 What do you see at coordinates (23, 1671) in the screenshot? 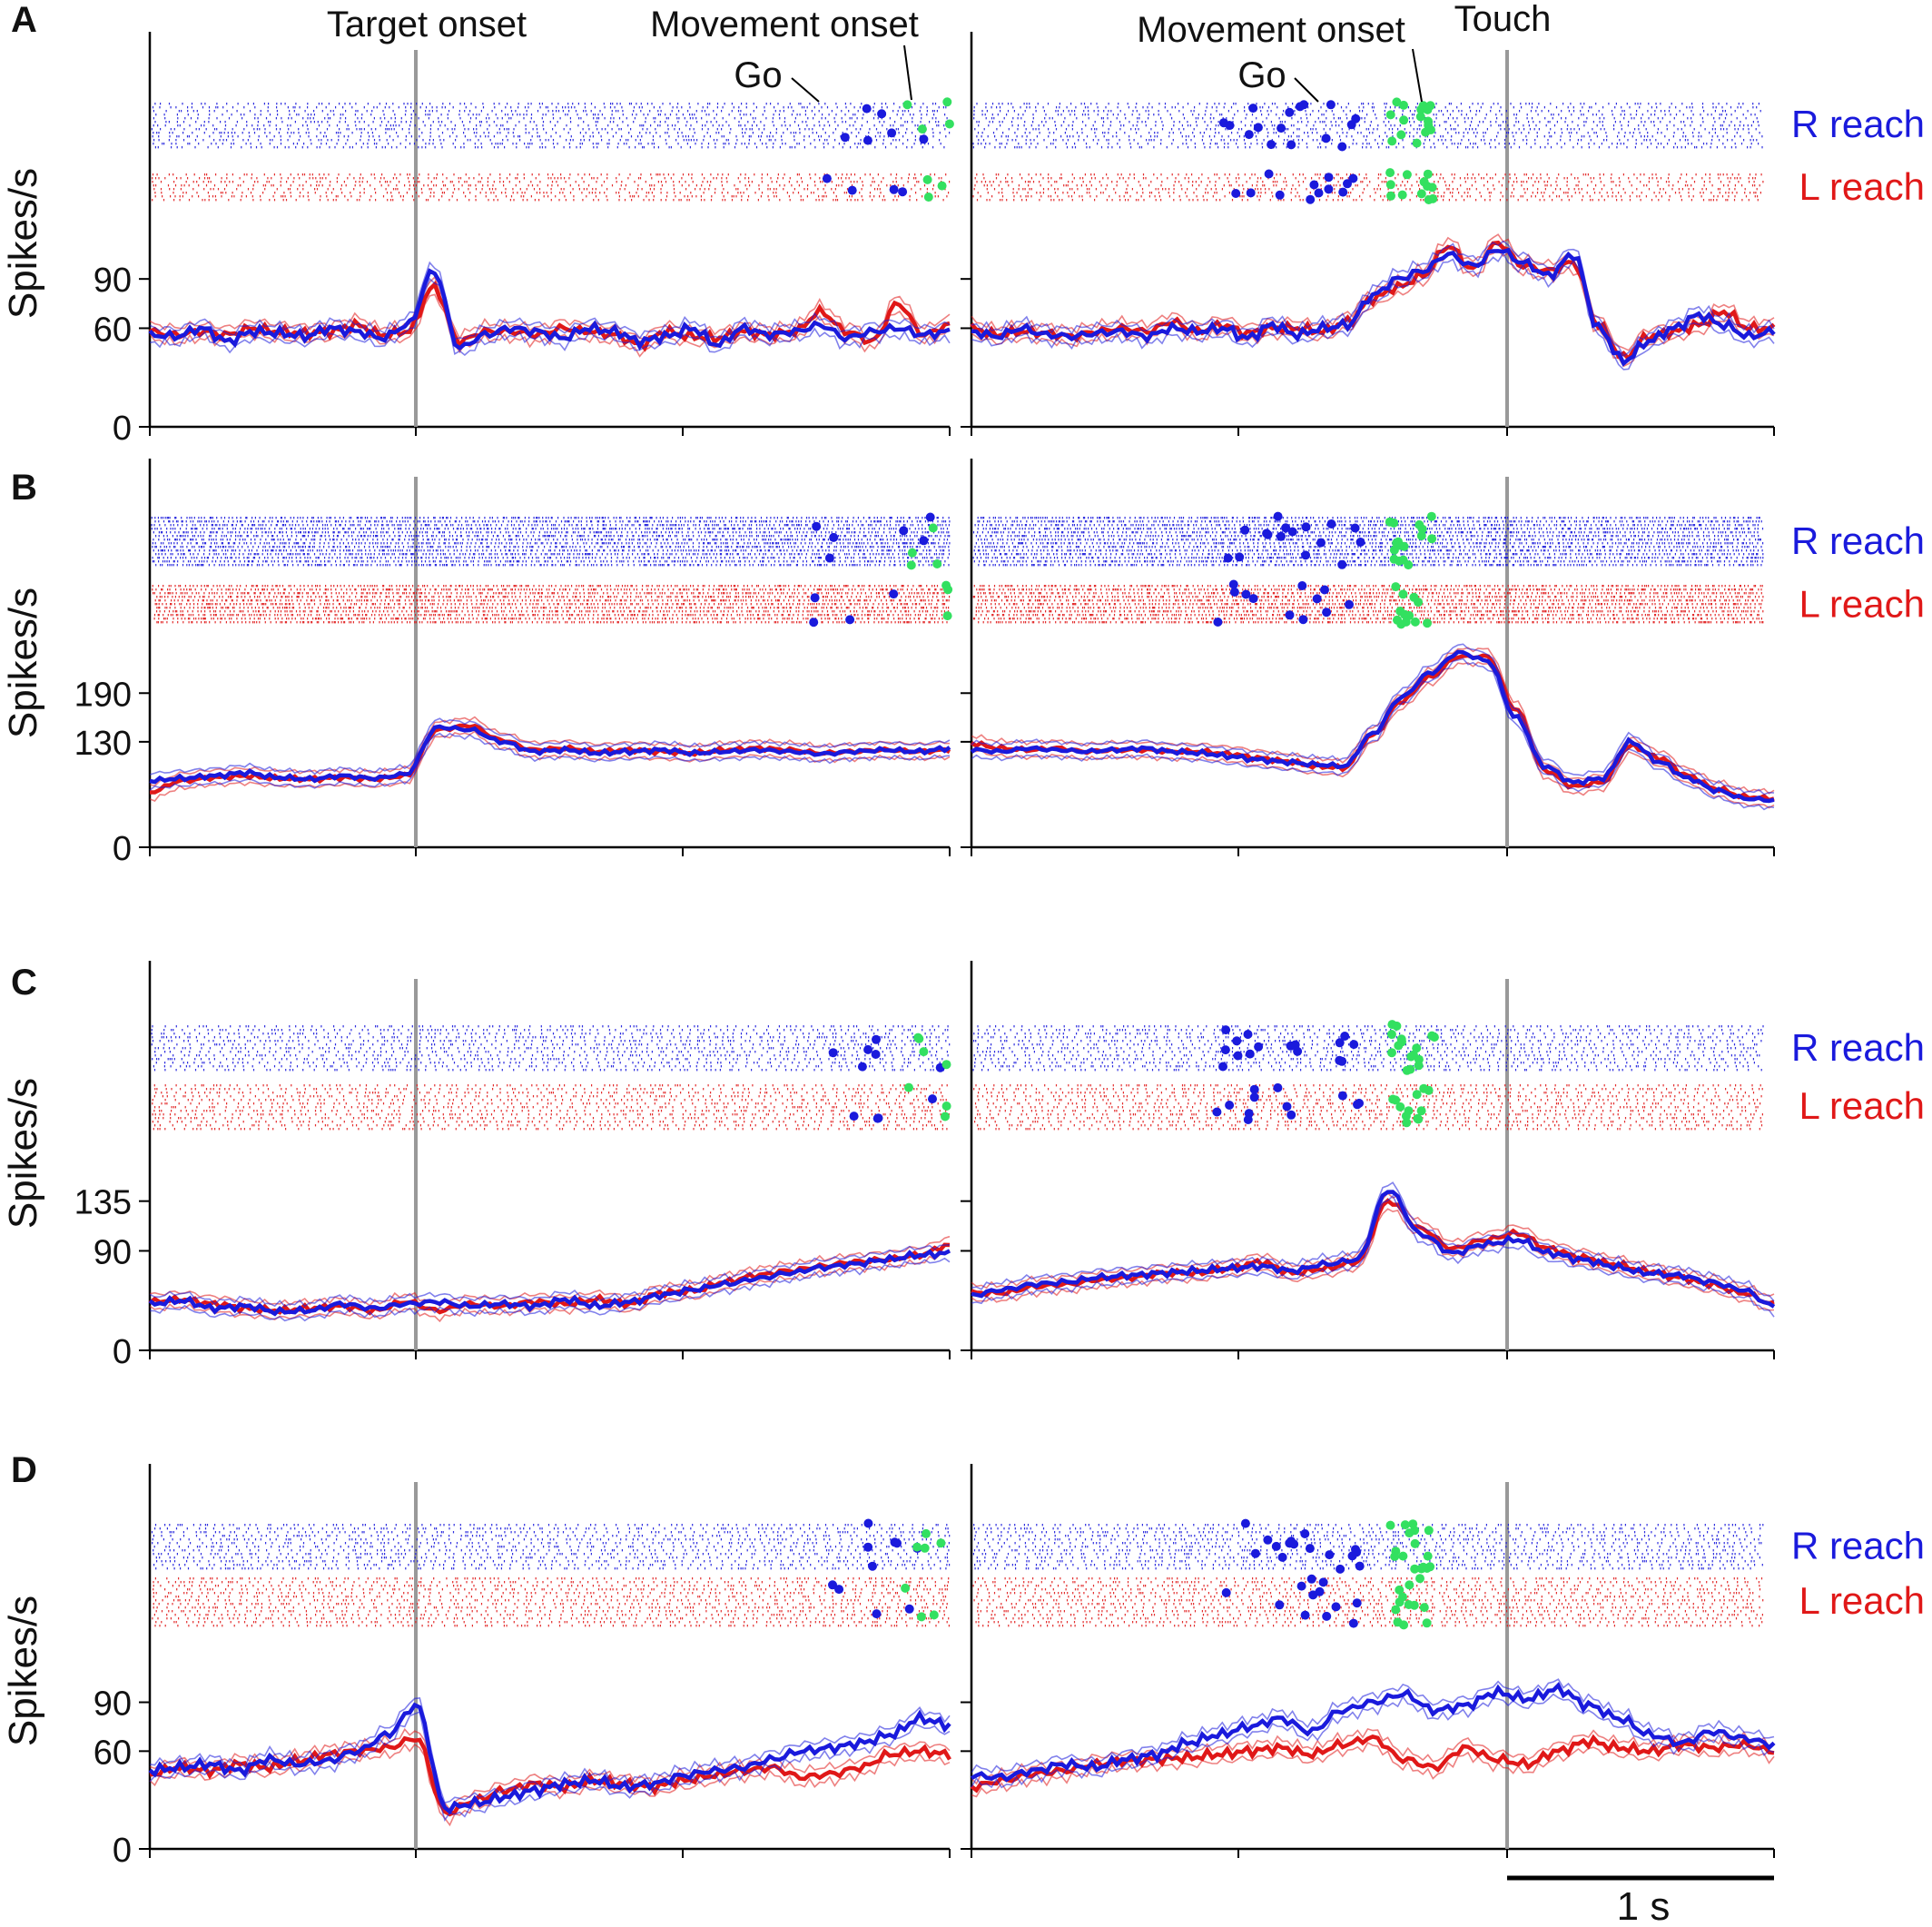
I see `y-axis-label: Spikes/s` at bounding box center [23, 1671].